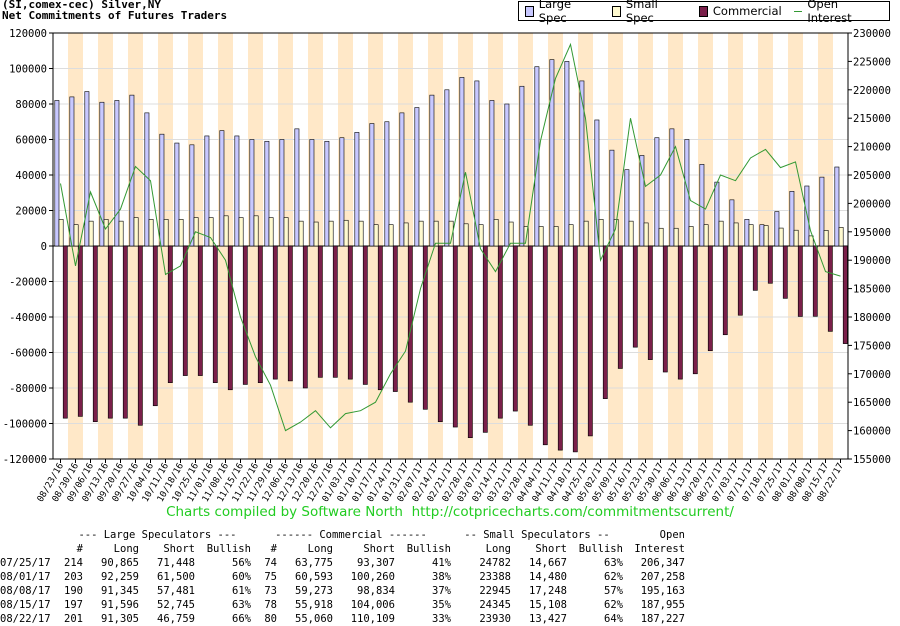 This screenshot has height=626, width=900. I want to click on y-tick-label-left: -80000, so click(28, 389).